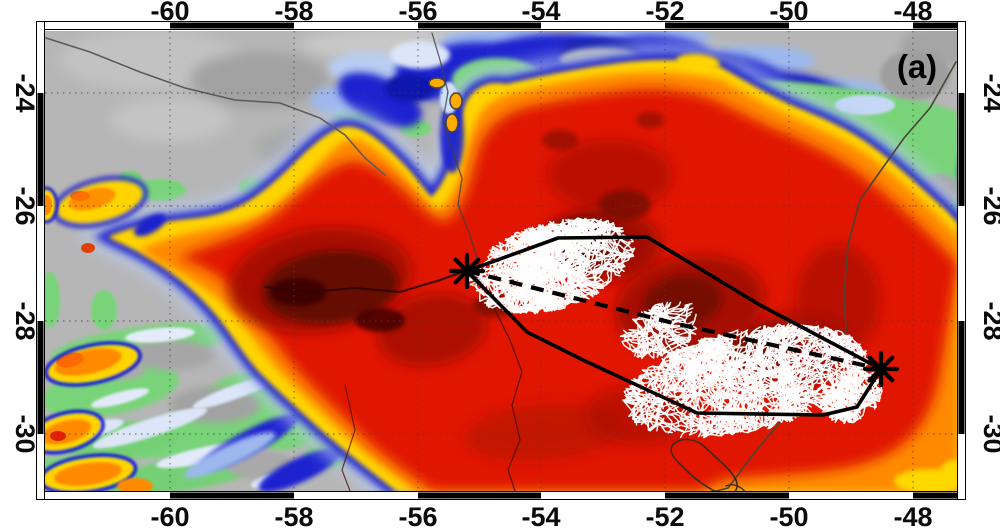  Describe the element at coordinates (989, 205) in the screenshot. I see `lat-label-right: -26` at that location.